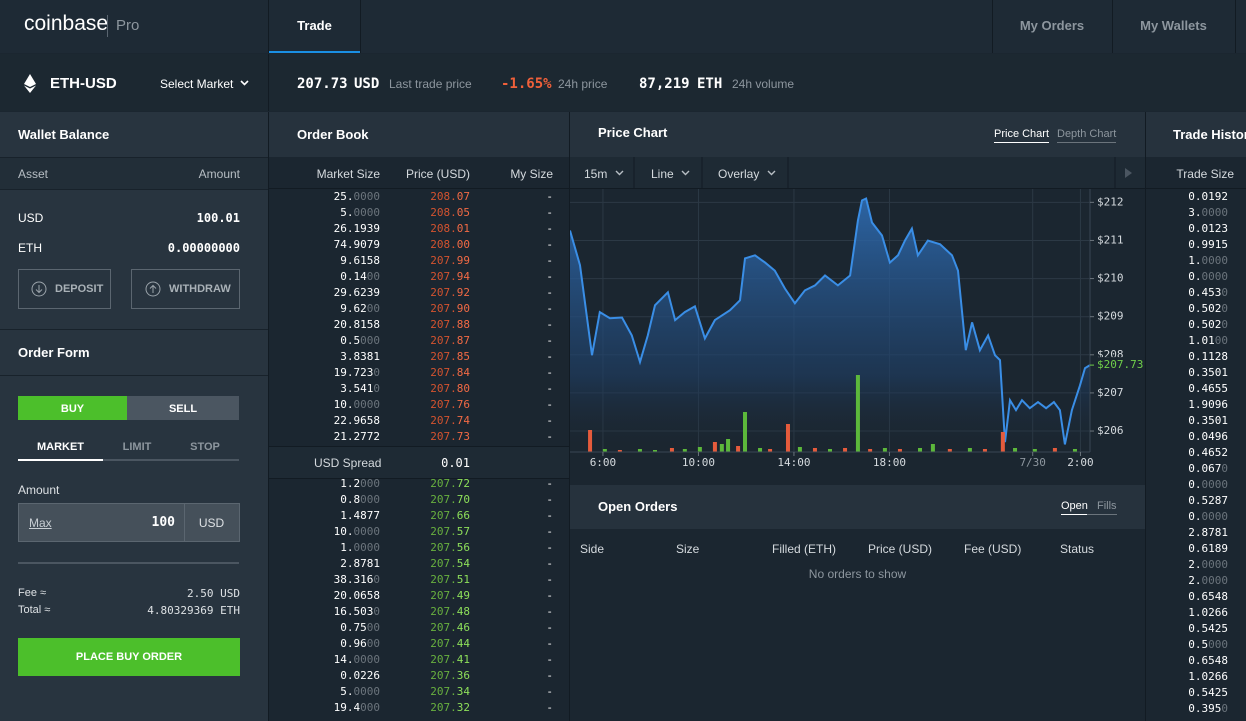  What do you see at coordinates (330, 309) in the screenshot?
I see `market-size: 9.6200` at bounding box center [330, 309].